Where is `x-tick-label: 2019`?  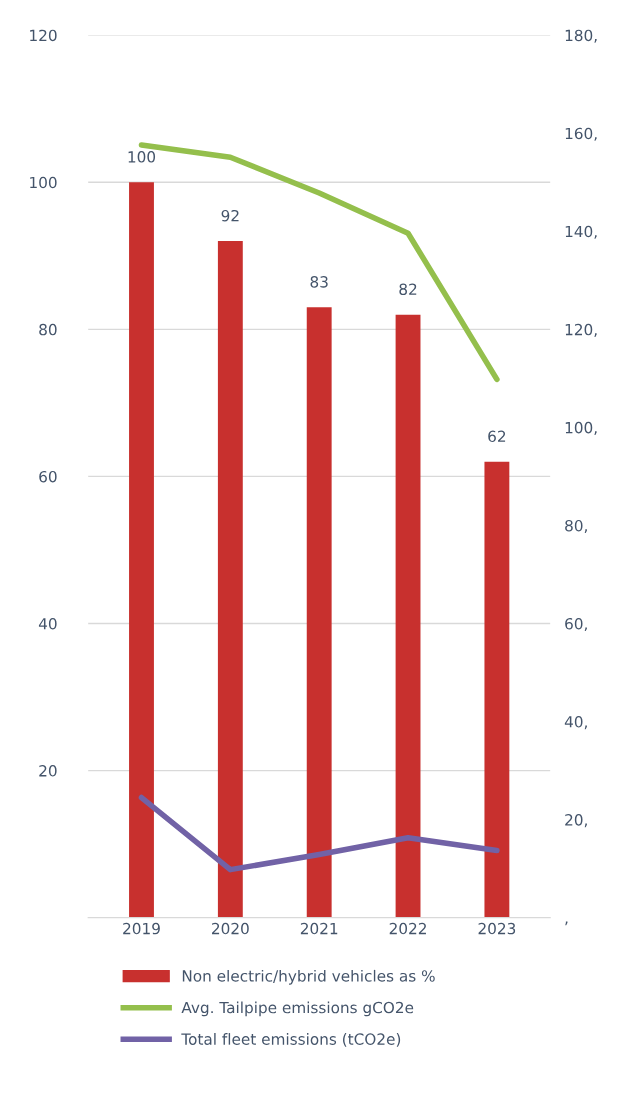 x-tick-label: 2019 is located at coordinates (141, 928).